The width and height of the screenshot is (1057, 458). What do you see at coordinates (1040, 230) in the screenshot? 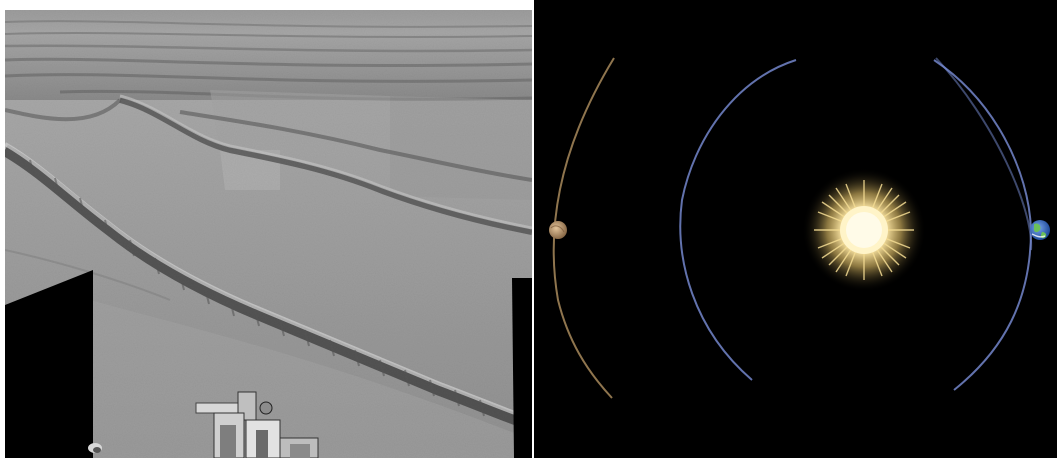
I see `earth-planet` at bounding box center [1040, 230].